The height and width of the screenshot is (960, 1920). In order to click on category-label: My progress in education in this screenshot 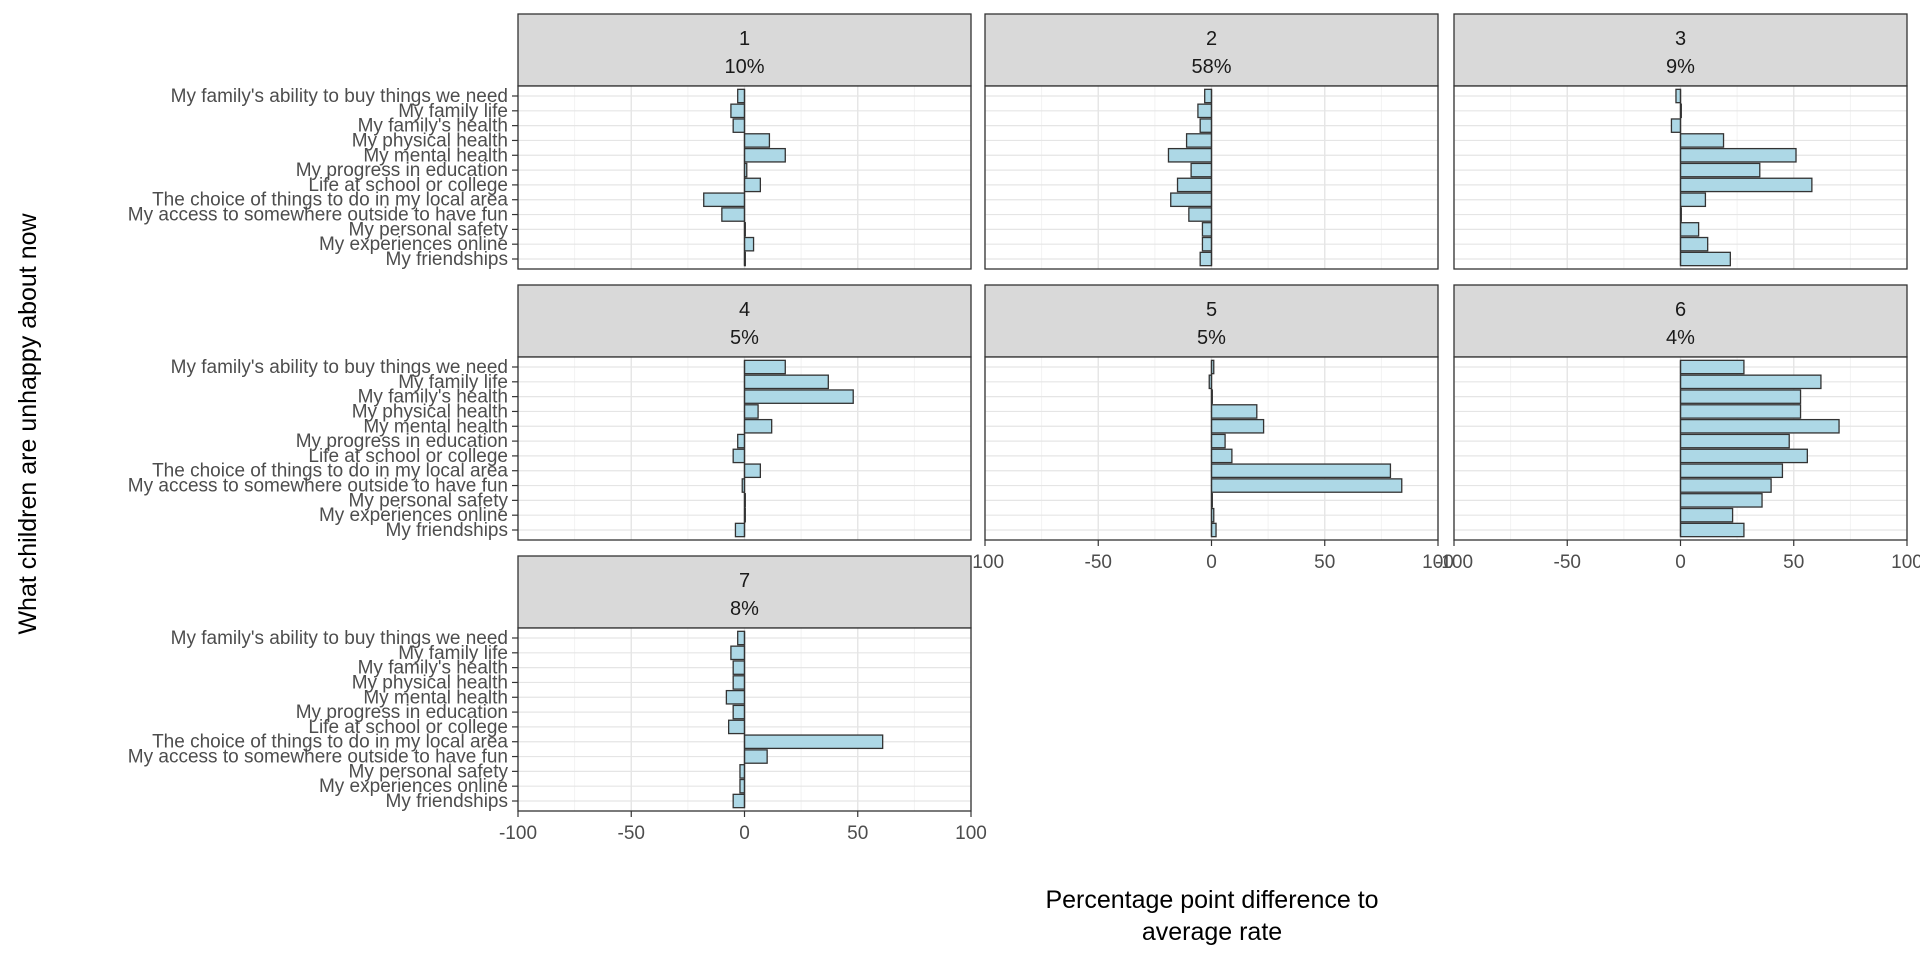, I will do `click(402, 170)`.